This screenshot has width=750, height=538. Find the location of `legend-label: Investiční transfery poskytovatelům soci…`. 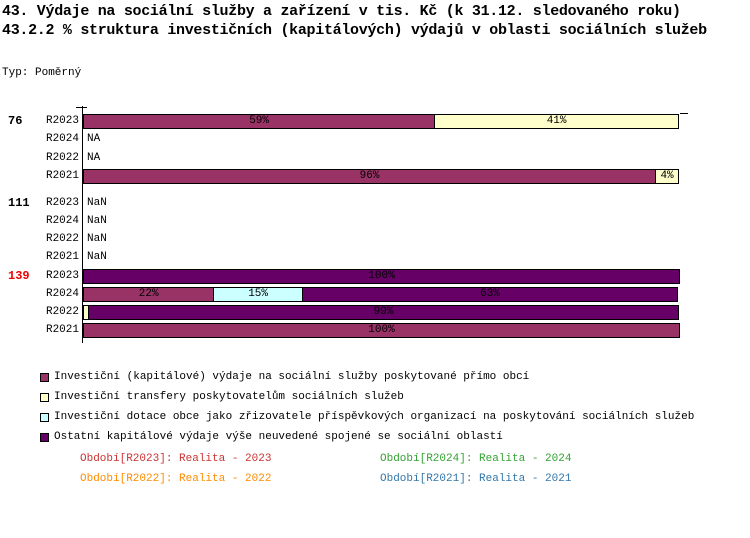

legend-label: Investiční transfery poskytovatelům soci… is located at coordinates (229, 397).